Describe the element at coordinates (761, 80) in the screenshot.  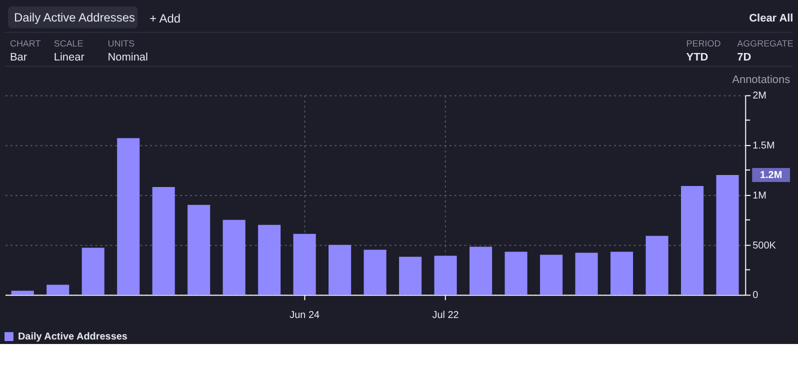
I see `text: Annotations` at that location.